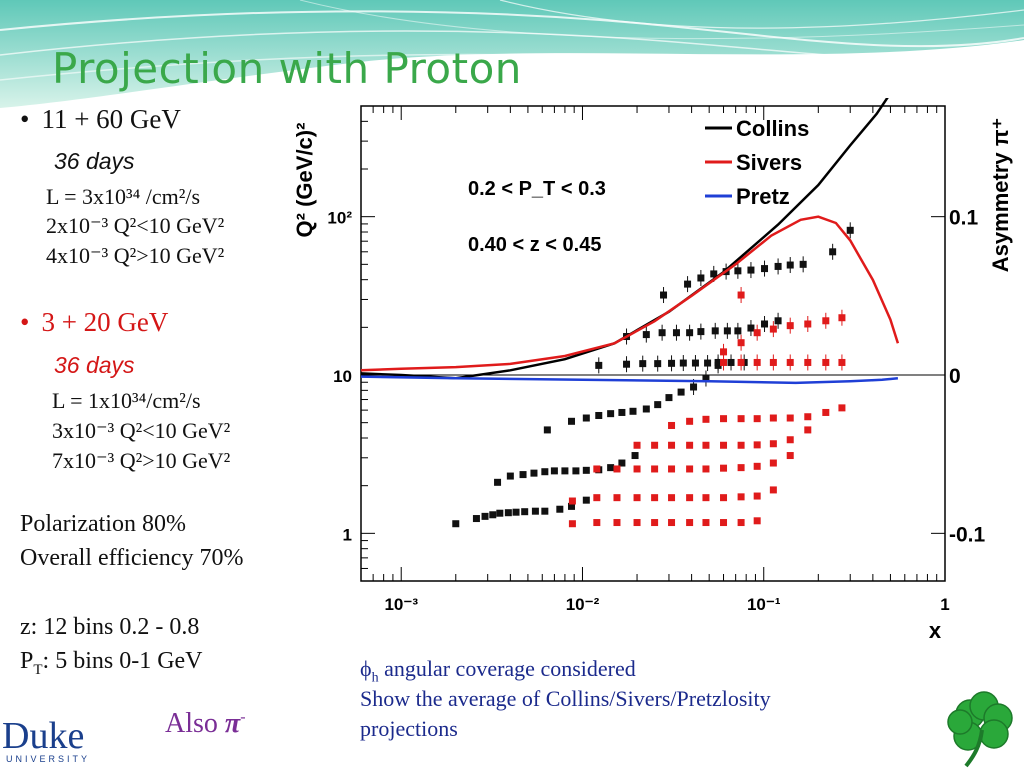 This screenshot has width=1024, height=768. What do you see at coordinates (27, 661) in the screenshot?
I see `pt-p: P` at bounding box center [27, 661].